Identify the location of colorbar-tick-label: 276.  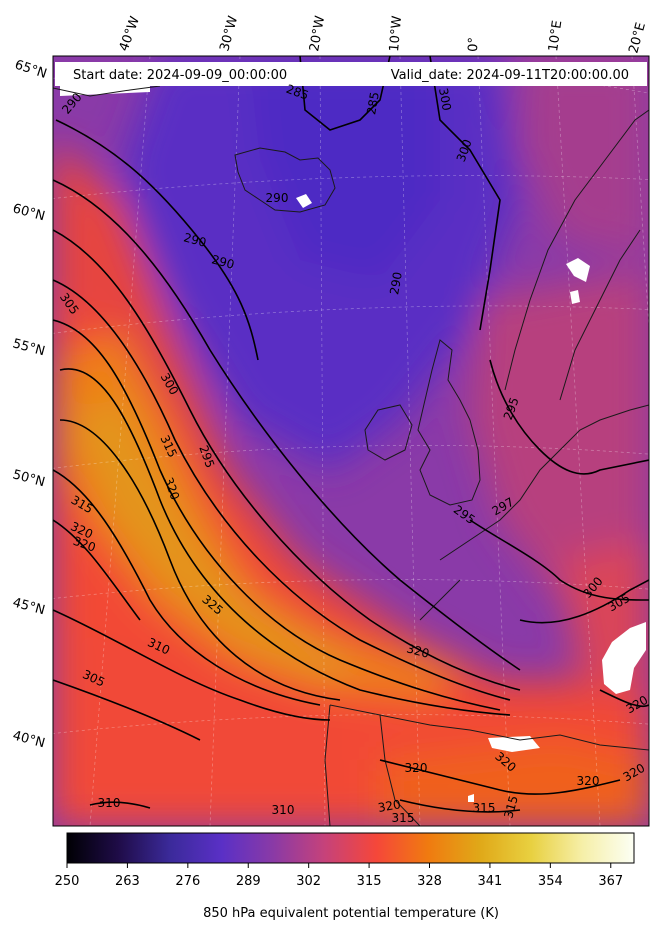
(187, 881).